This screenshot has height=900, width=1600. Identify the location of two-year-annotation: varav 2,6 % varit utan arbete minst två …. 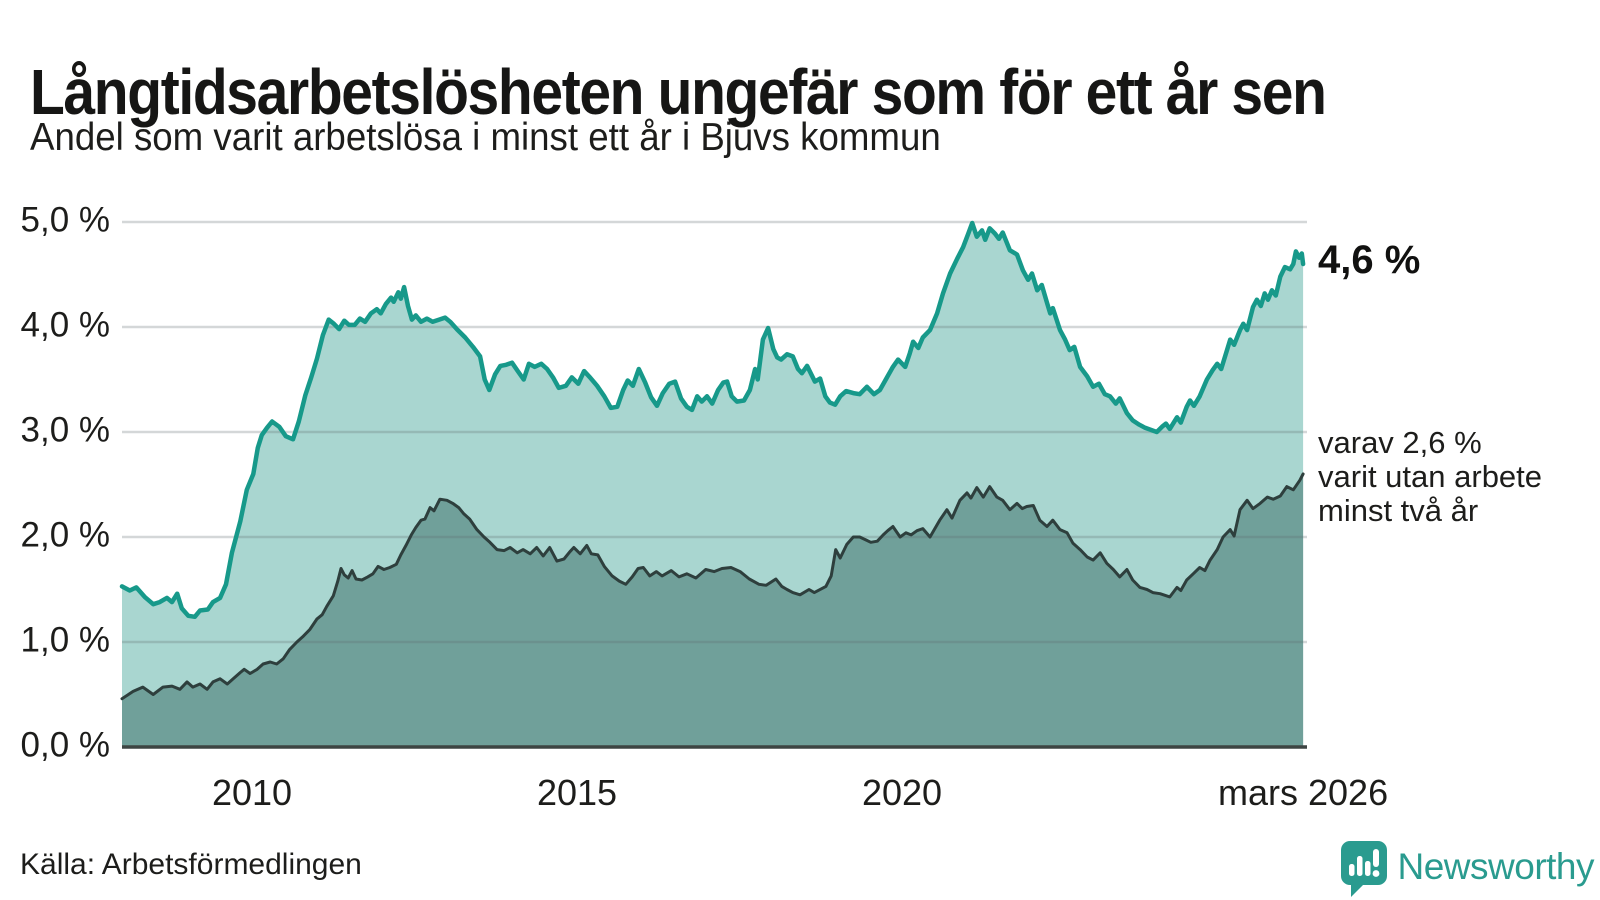
(1430, 477).